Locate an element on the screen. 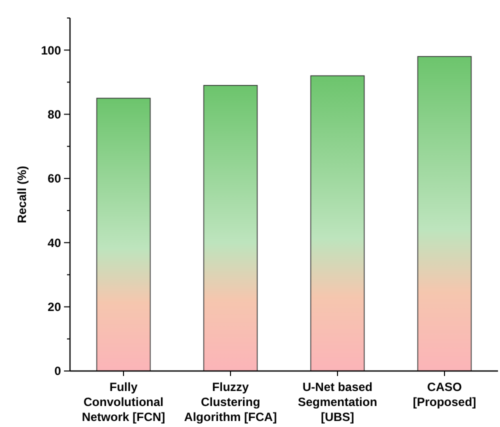 The height and width of the screenshot is (427, 500). y-tick-label: 80 is located at coordinates (55, 114).